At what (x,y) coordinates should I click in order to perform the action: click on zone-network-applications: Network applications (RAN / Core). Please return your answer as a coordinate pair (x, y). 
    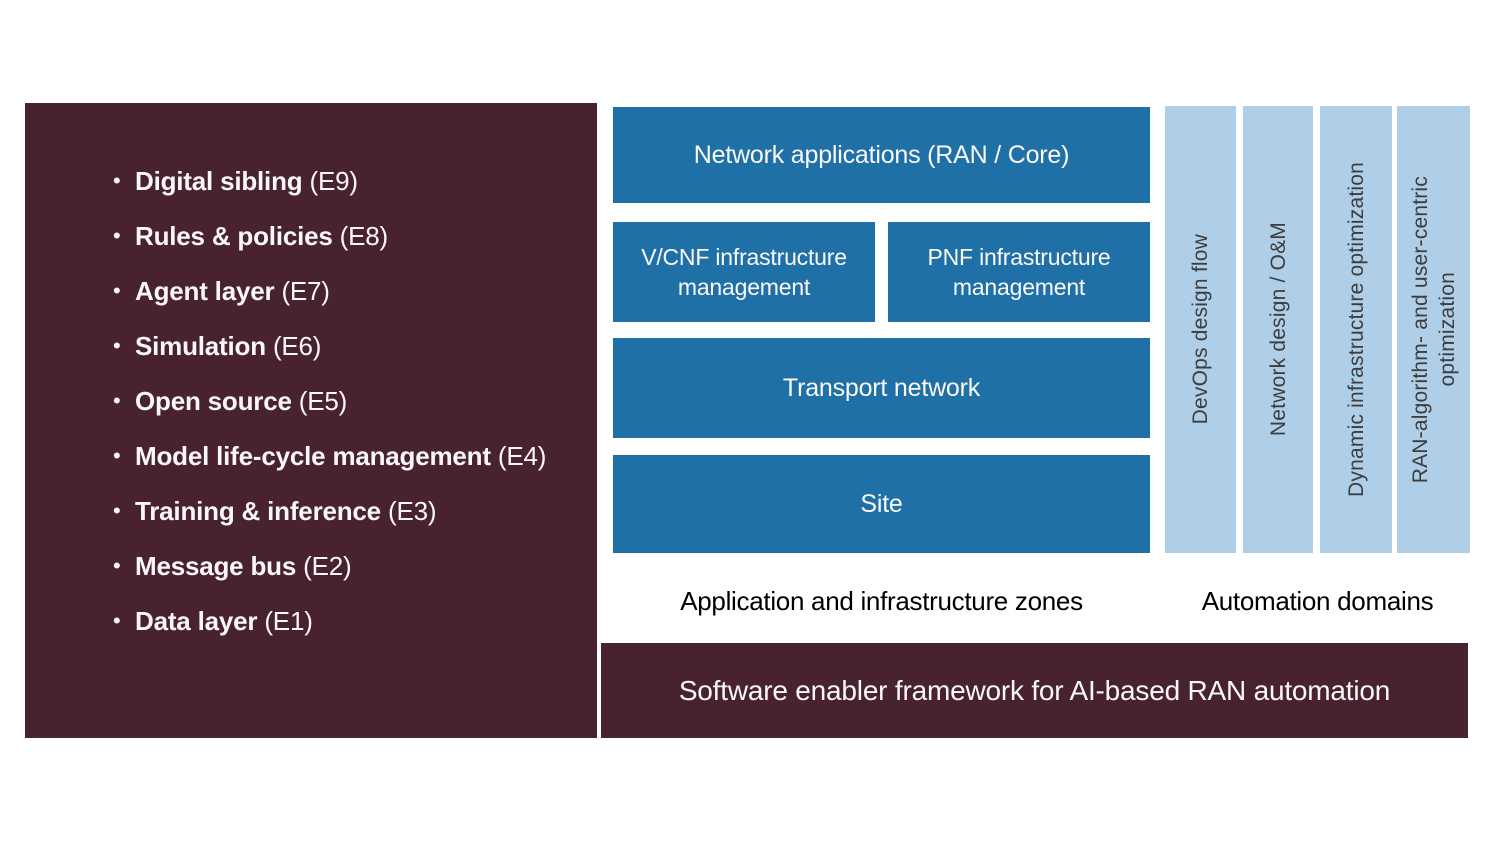
    Looking at the image, I should click on (881, 155).